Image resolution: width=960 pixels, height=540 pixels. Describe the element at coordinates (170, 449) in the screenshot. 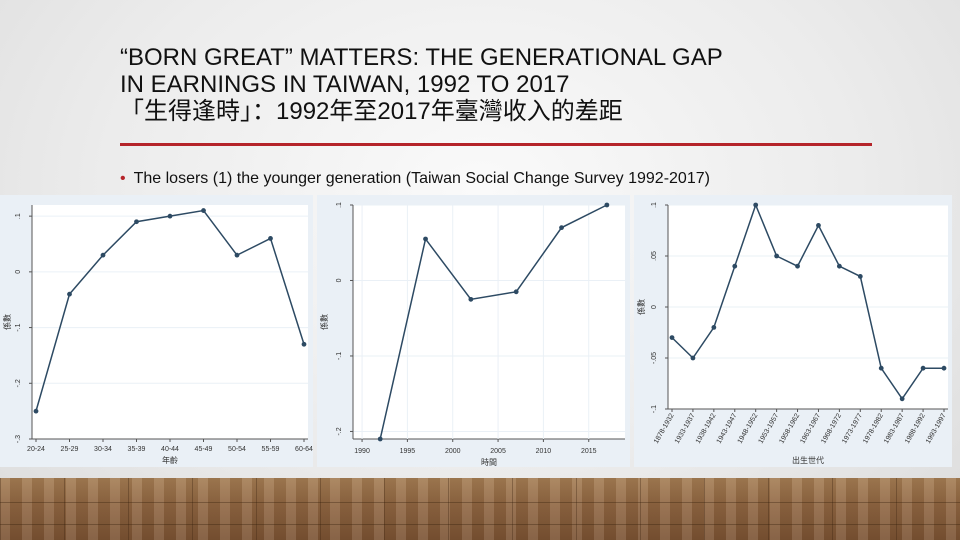

I see `x-tick-label: 40-44` at that location.